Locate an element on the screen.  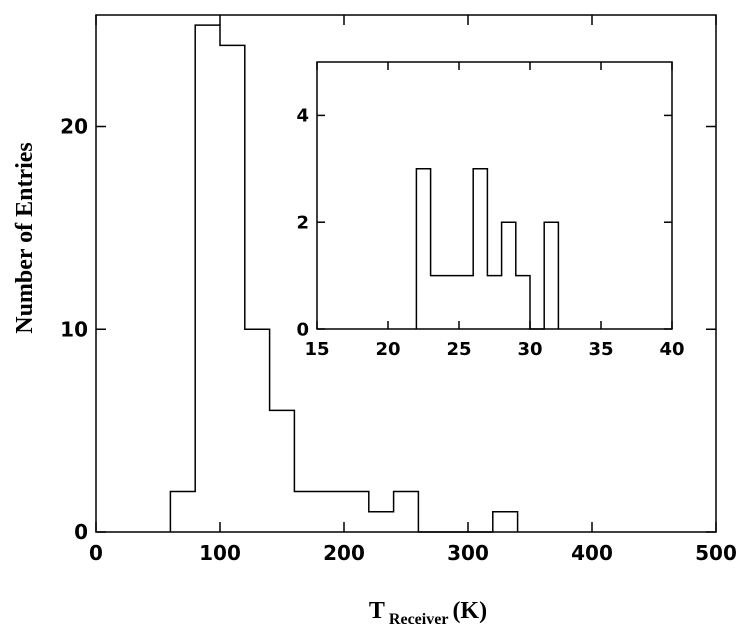
inset-x-tick-label: 15 is located at coordinates (316, 349).